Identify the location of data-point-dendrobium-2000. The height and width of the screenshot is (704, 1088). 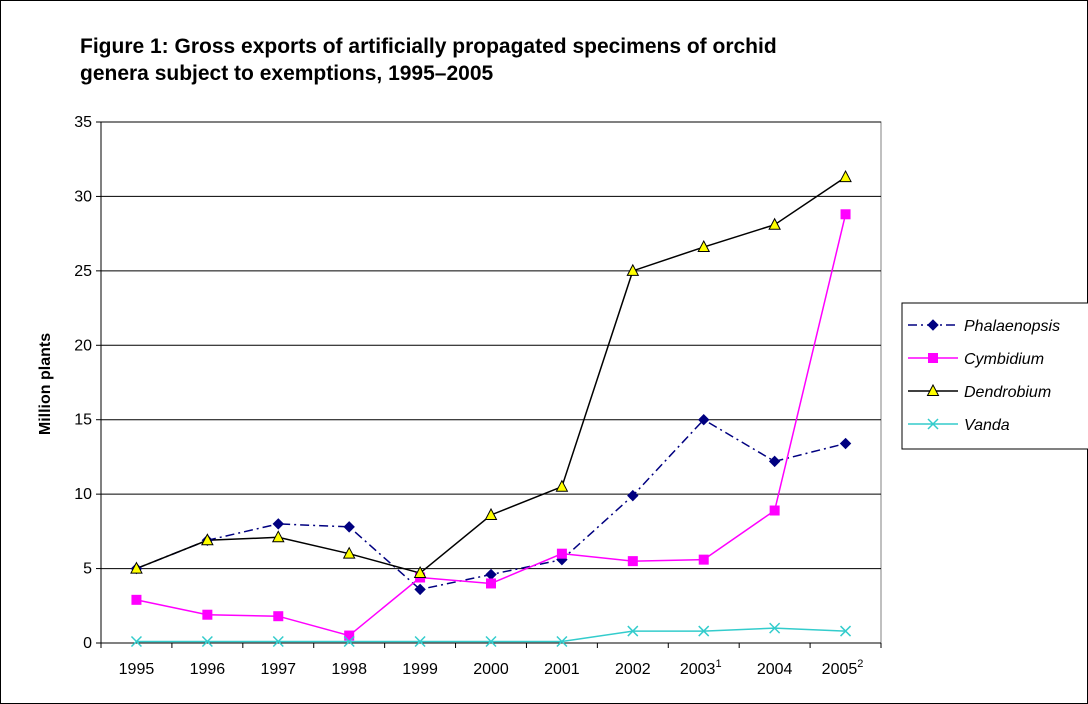
(491, 513).